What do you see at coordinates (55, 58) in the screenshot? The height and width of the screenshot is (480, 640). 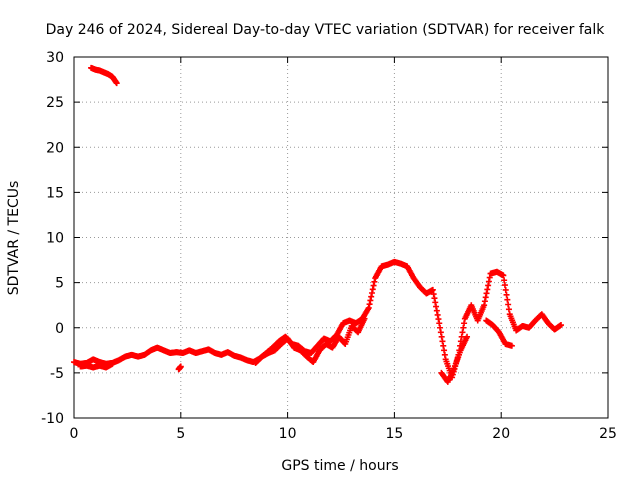 I see `y-tick-label: 30` at bounding box center [55, 58].